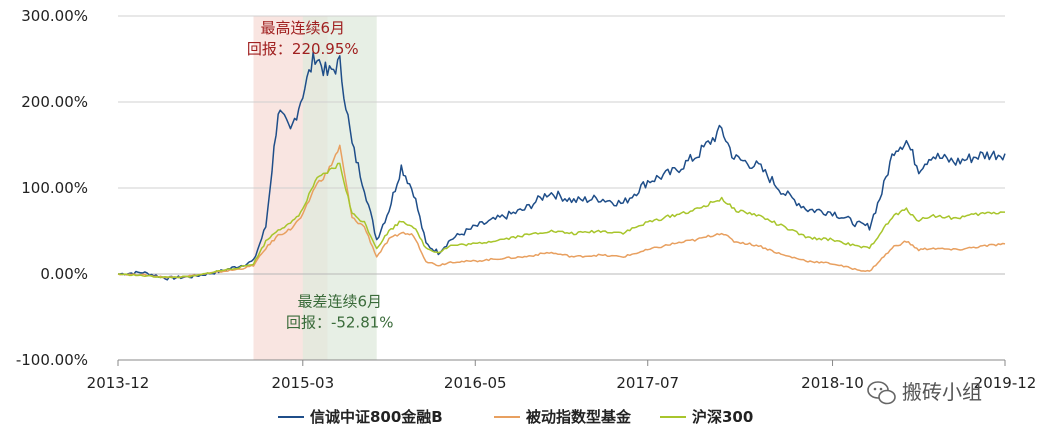  What do you see at coordinates (52, 360) in the screenshot?
I see `y-tick-label: -100.00%` at bounding box center [52, 360].